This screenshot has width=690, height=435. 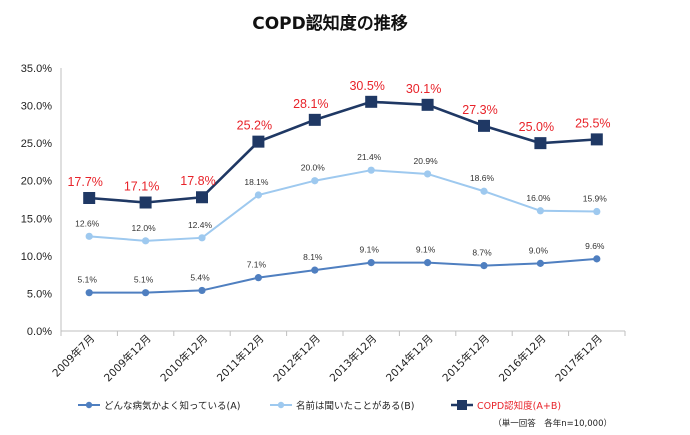 What do you see at coordinates (313, 168) in the screenshot?
I see `data-label: 20.0%` at bounding box center [313, 168].